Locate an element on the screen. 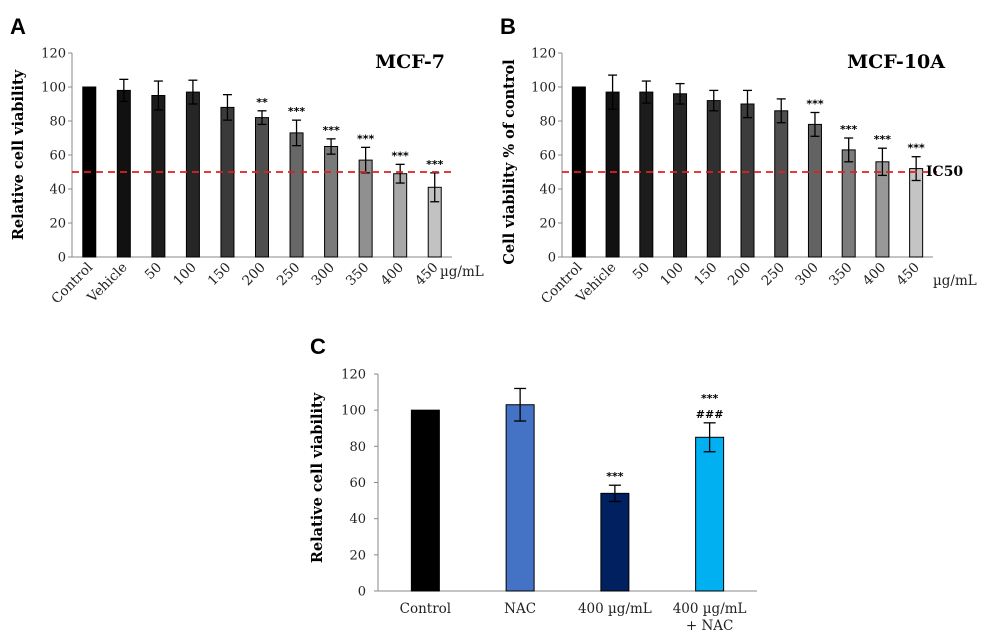 The height and width of the screenshot is (641, 1000). chart-title: MCF-7 is located at coordinates (410, 62).